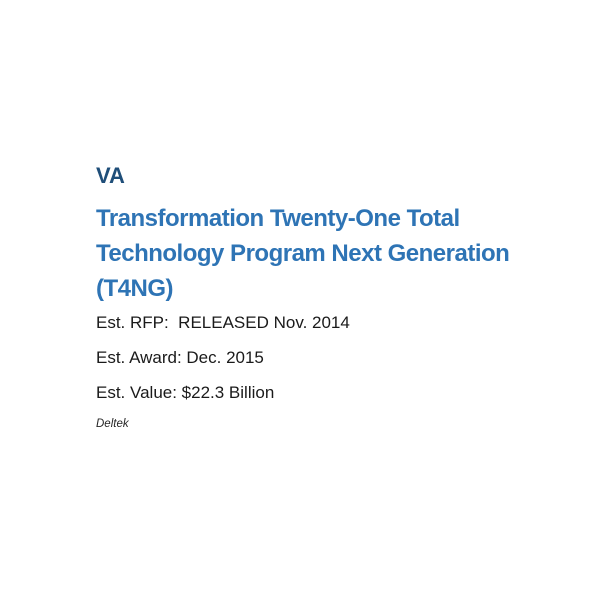 This screenshot has height=600, width=600. Describe the element at coordinates (185, 392) in the screenshot. I see `detail-line-value: Est. Value: $22.3 Billion` at that location.